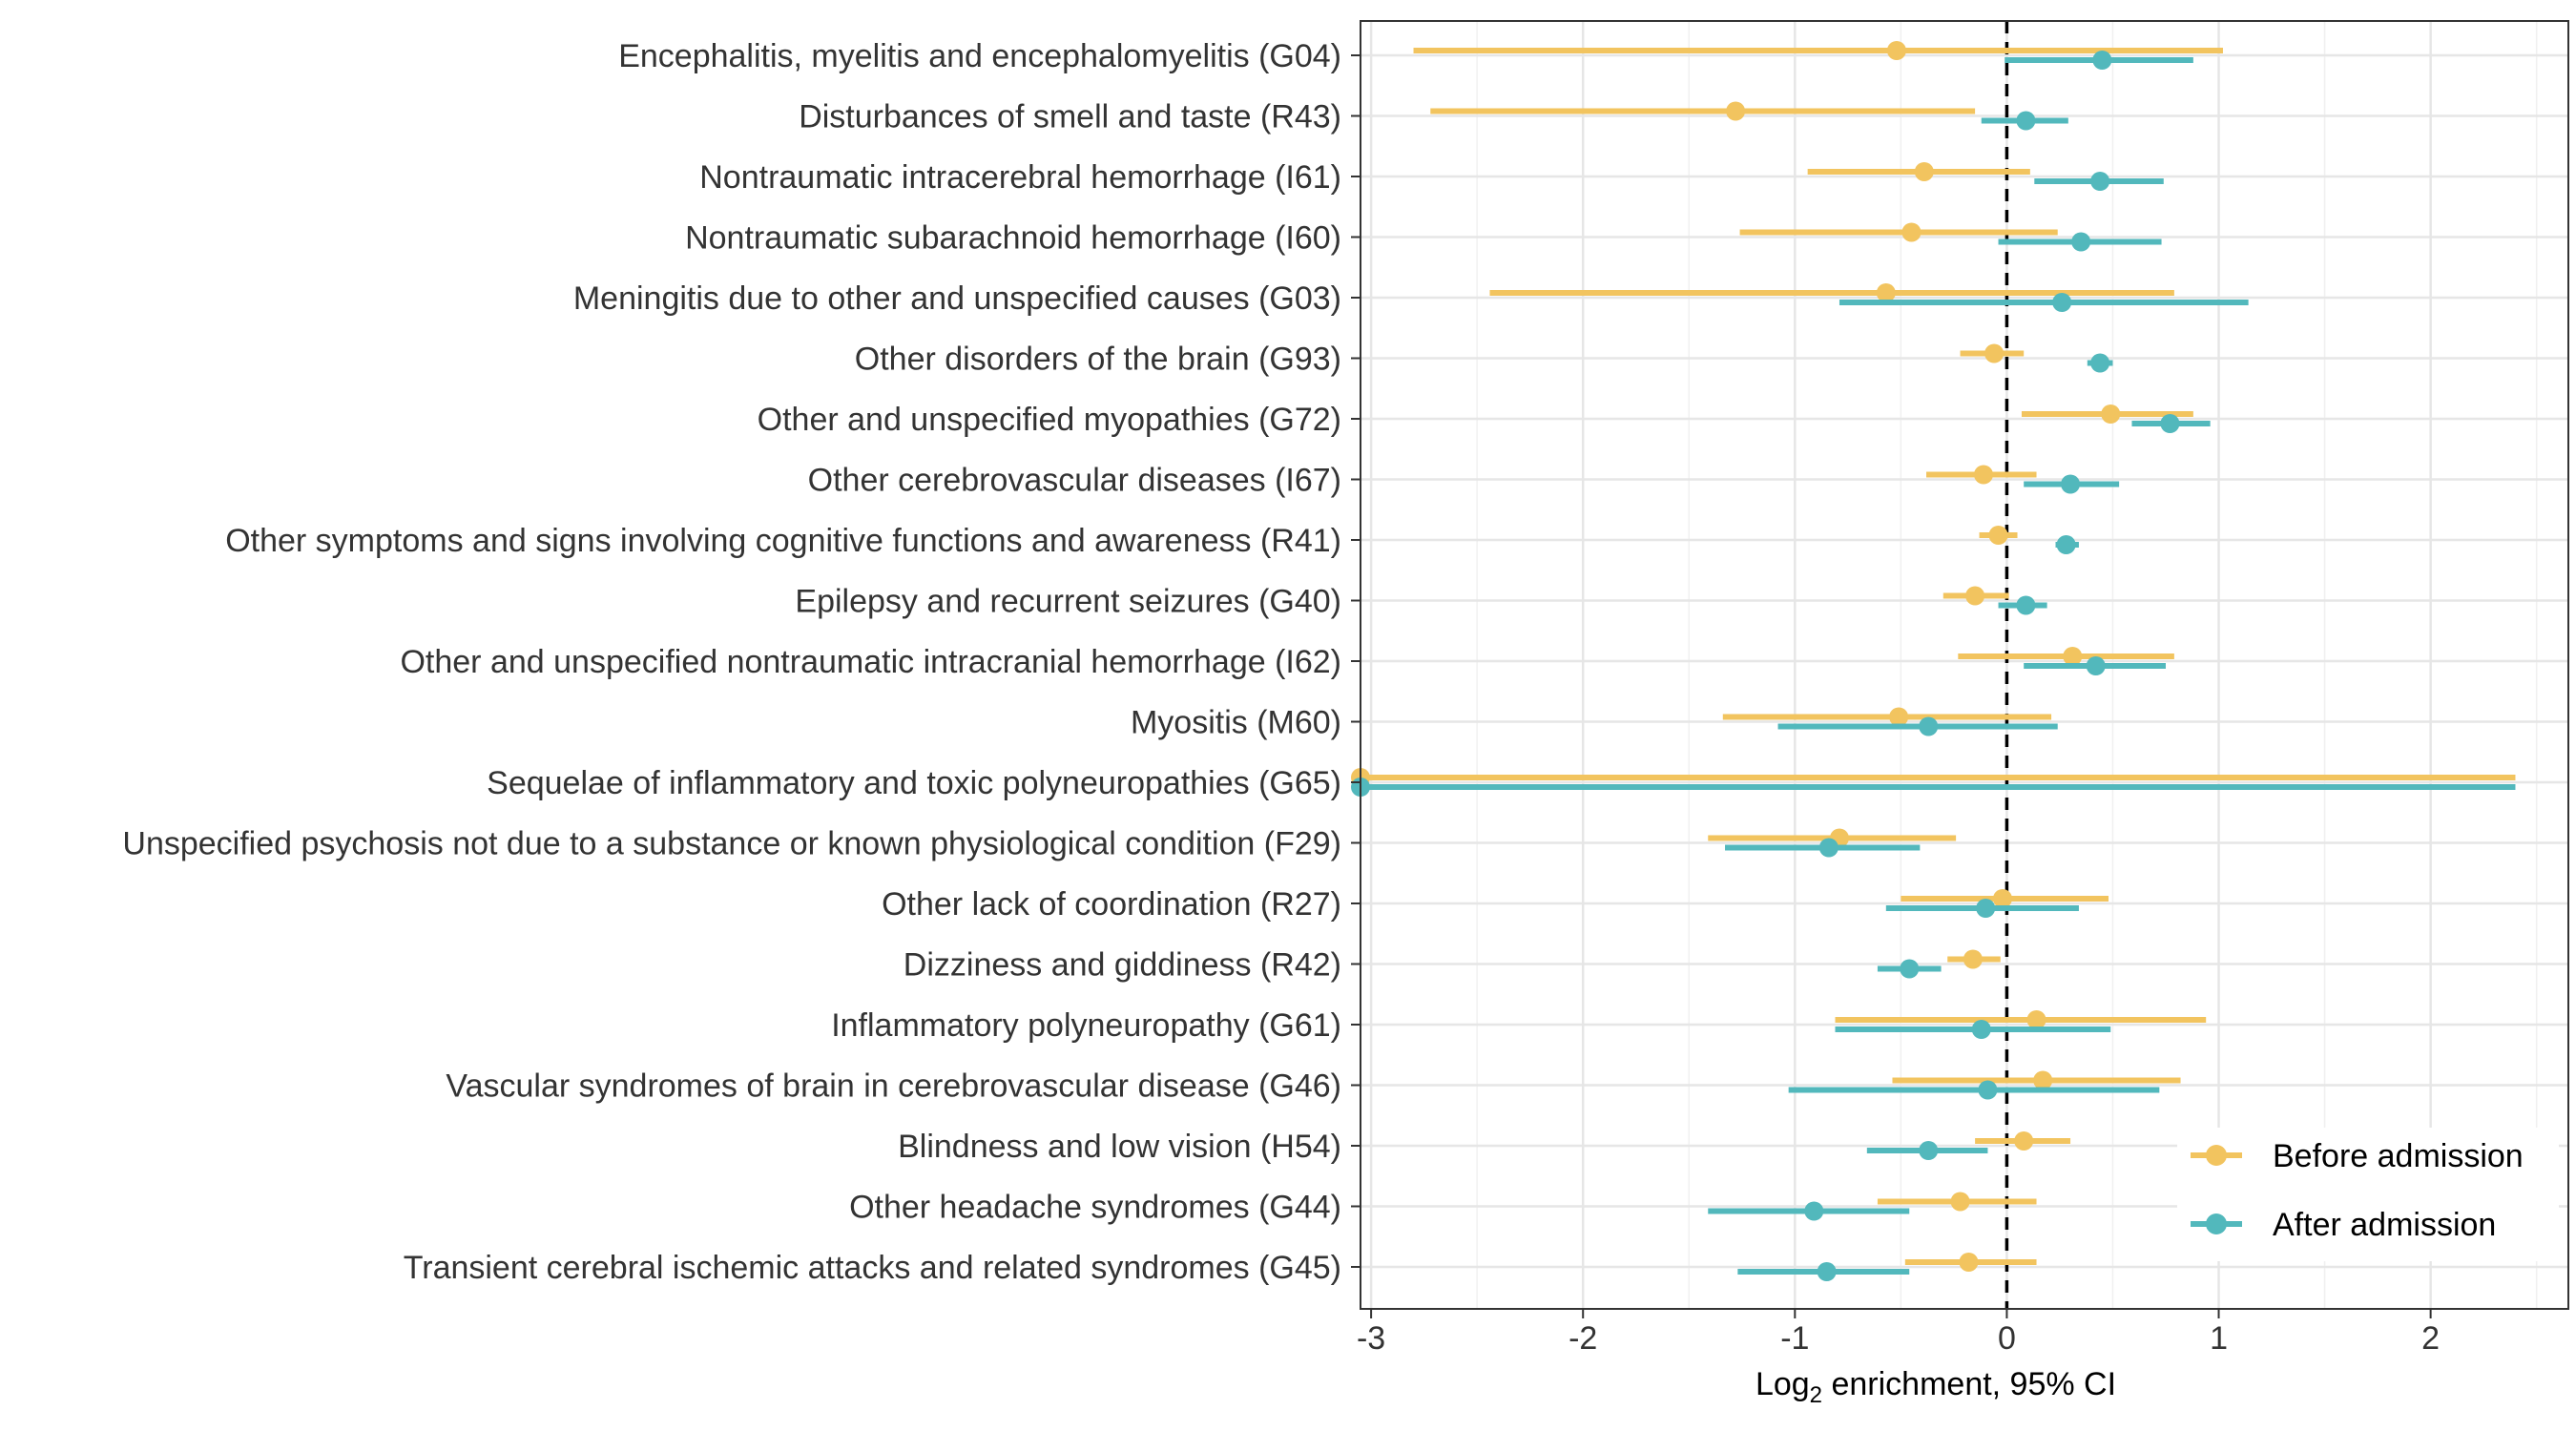 This screenshot has width=2576, height=1431. I want to click on category-label: Blindness and low vision (H54), so click(1119, 1147).